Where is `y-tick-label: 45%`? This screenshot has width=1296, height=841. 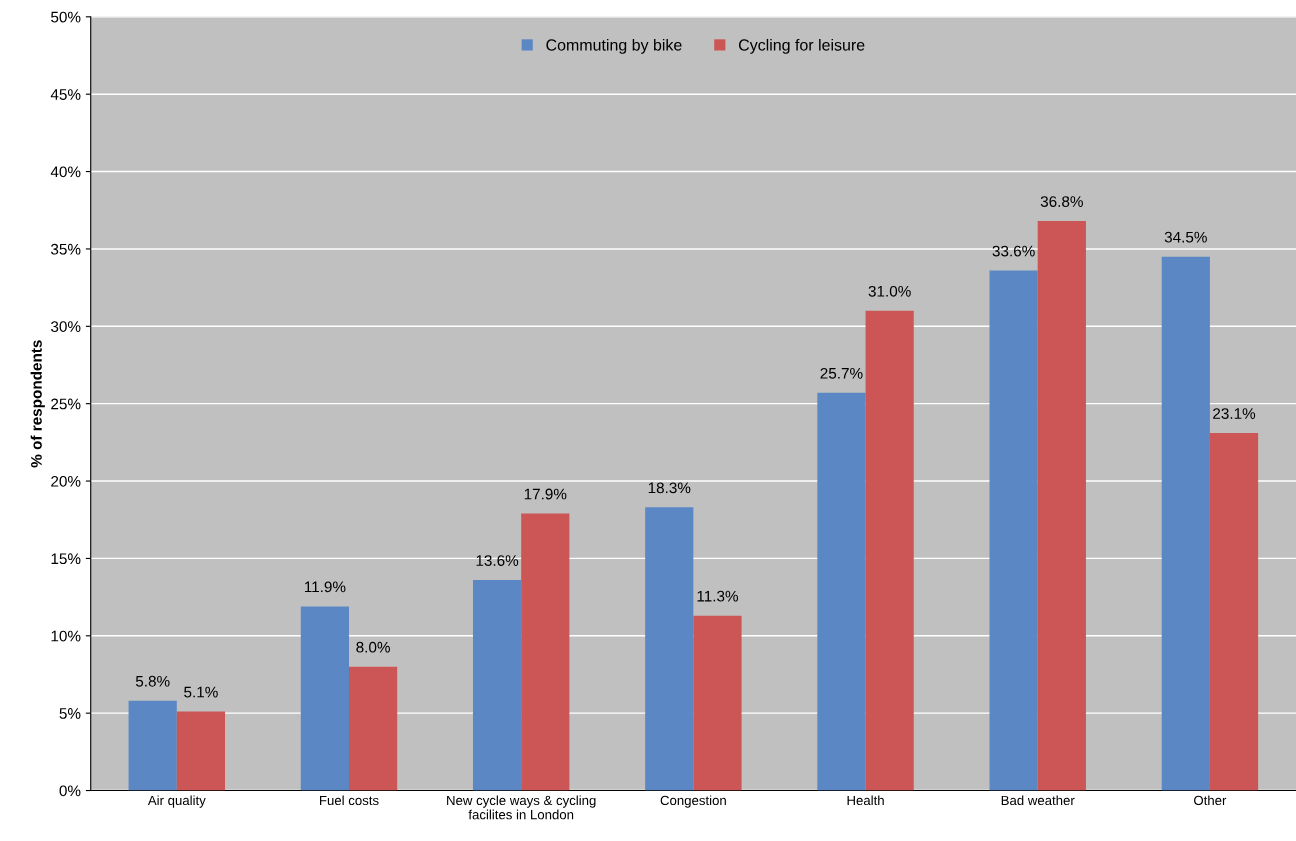
y-tick-label: 45% is located at coordinates (65, 94).